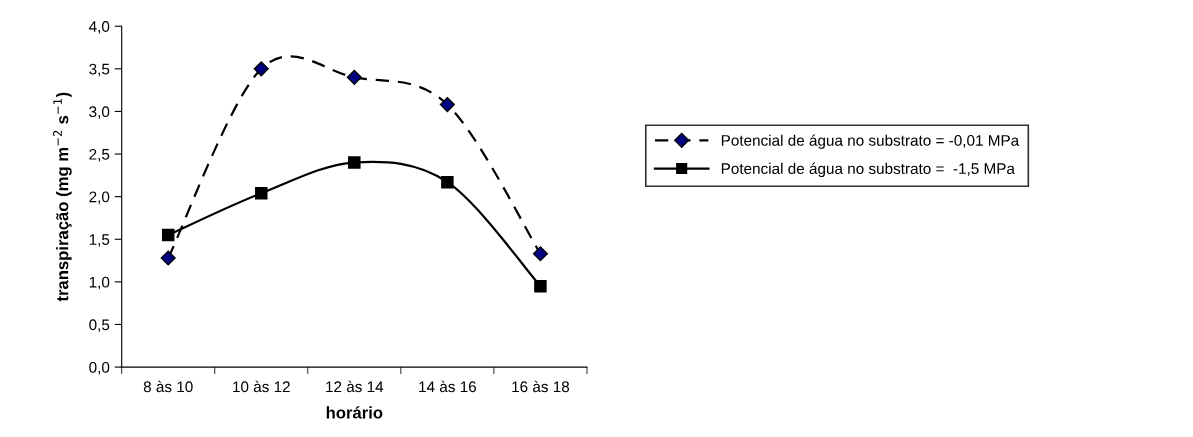 Image resolution: width=1193 pixels, height=437 pixels. What do you see at coordinates (99, 112) in the screenshot?
I see `y-tick-label: 3,0` at bounding box center [99, 112].